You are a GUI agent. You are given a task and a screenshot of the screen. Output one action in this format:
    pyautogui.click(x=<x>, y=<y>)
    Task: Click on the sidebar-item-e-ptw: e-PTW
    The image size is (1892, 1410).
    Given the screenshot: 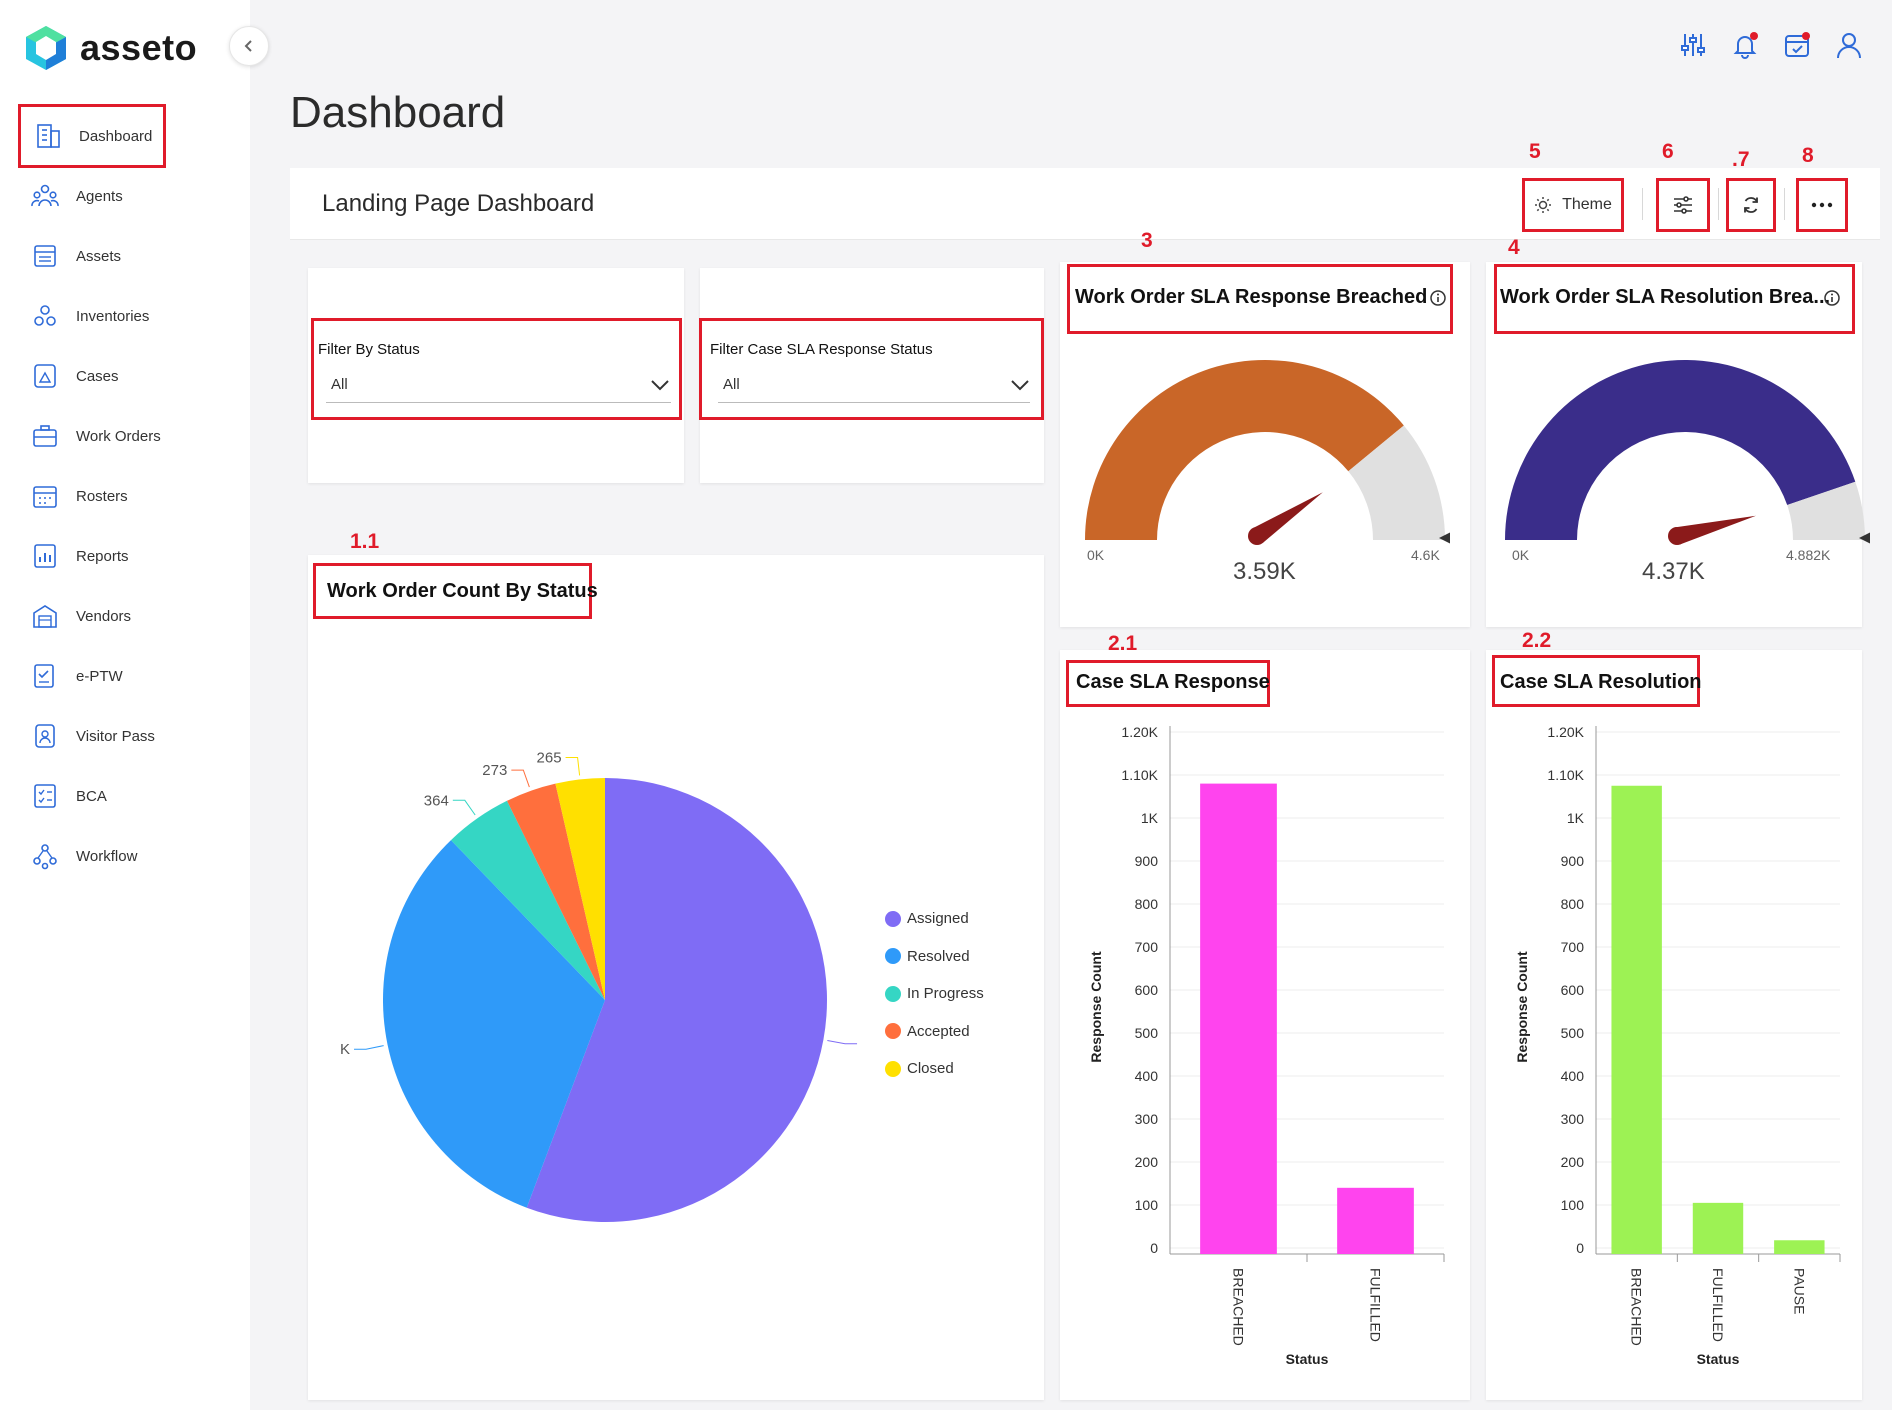 What is the action you would take?
    pyautogui.click(x=92, y=676)
    